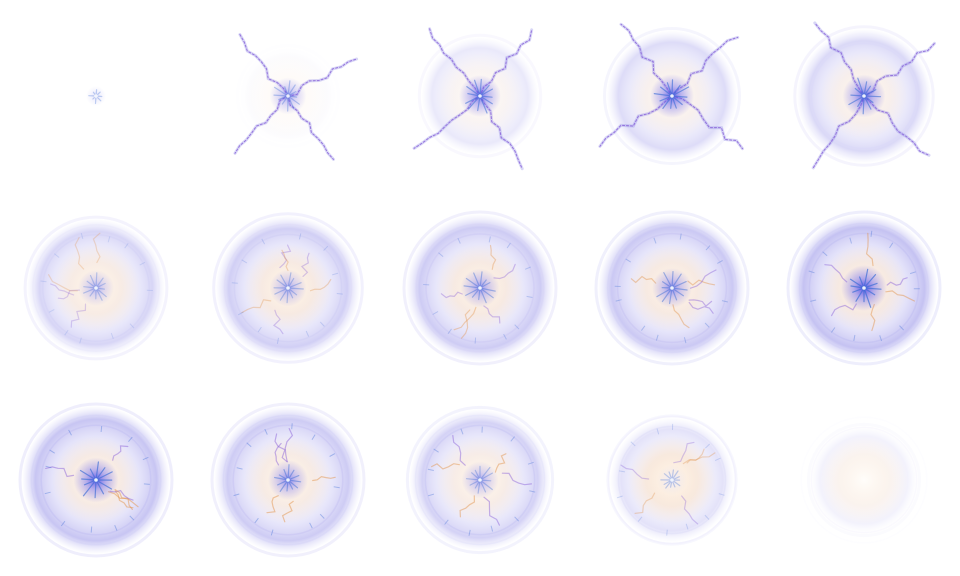 The image size is (960, 576). I want to click on warm-glow, so click(864, 480).